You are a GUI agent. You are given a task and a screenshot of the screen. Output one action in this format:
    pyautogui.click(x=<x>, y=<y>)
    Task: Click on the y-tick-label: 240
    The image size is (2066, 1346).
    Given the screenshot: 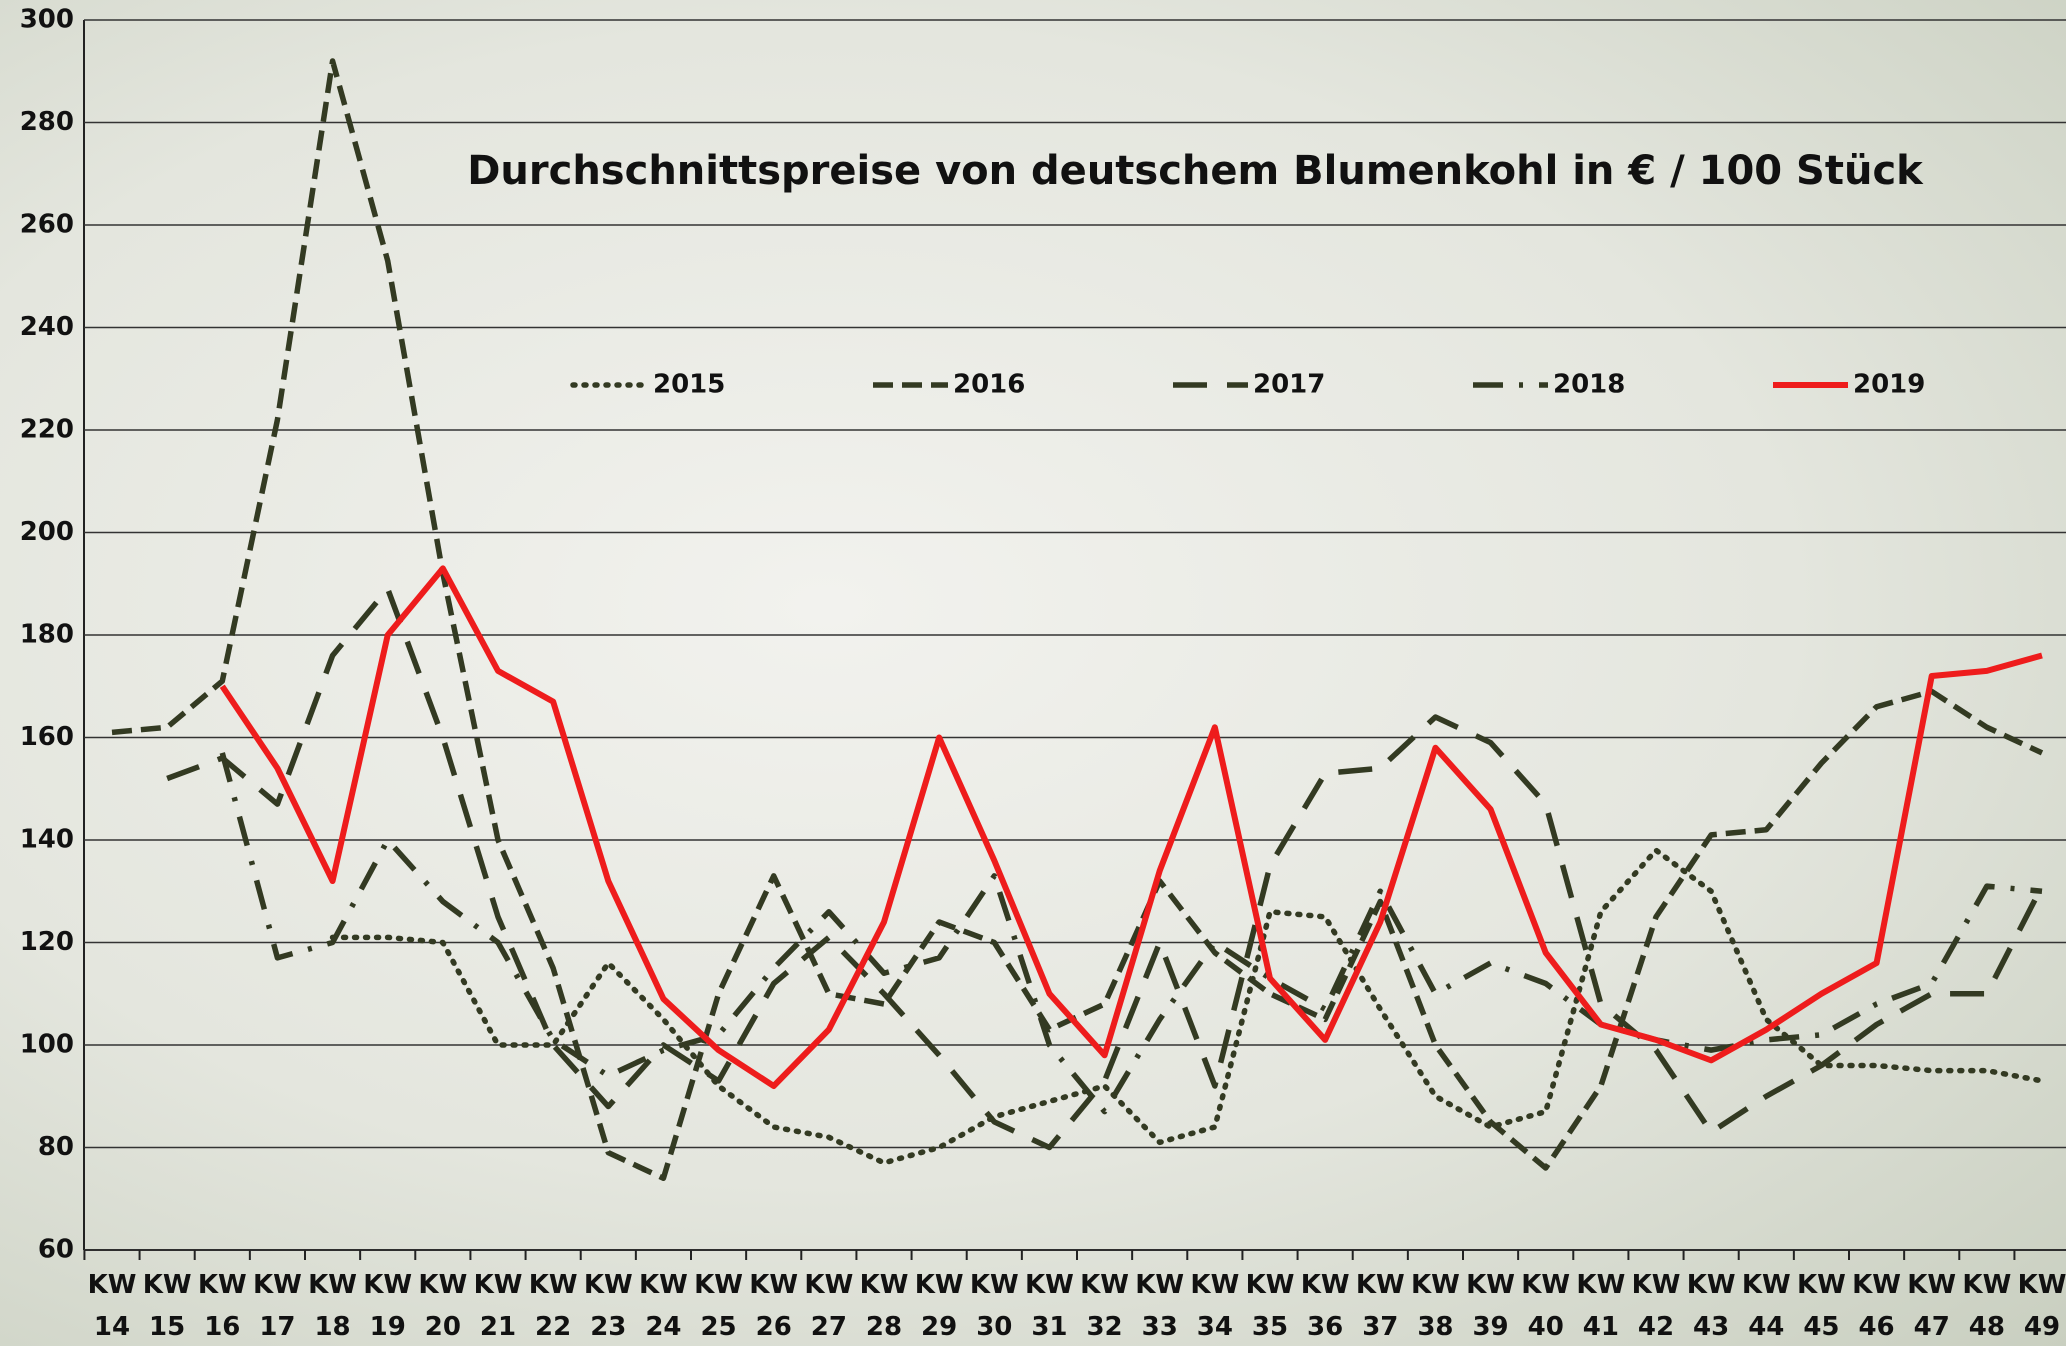 What is the action you would take?
    pyautogui.click(x=47, y=327)
    